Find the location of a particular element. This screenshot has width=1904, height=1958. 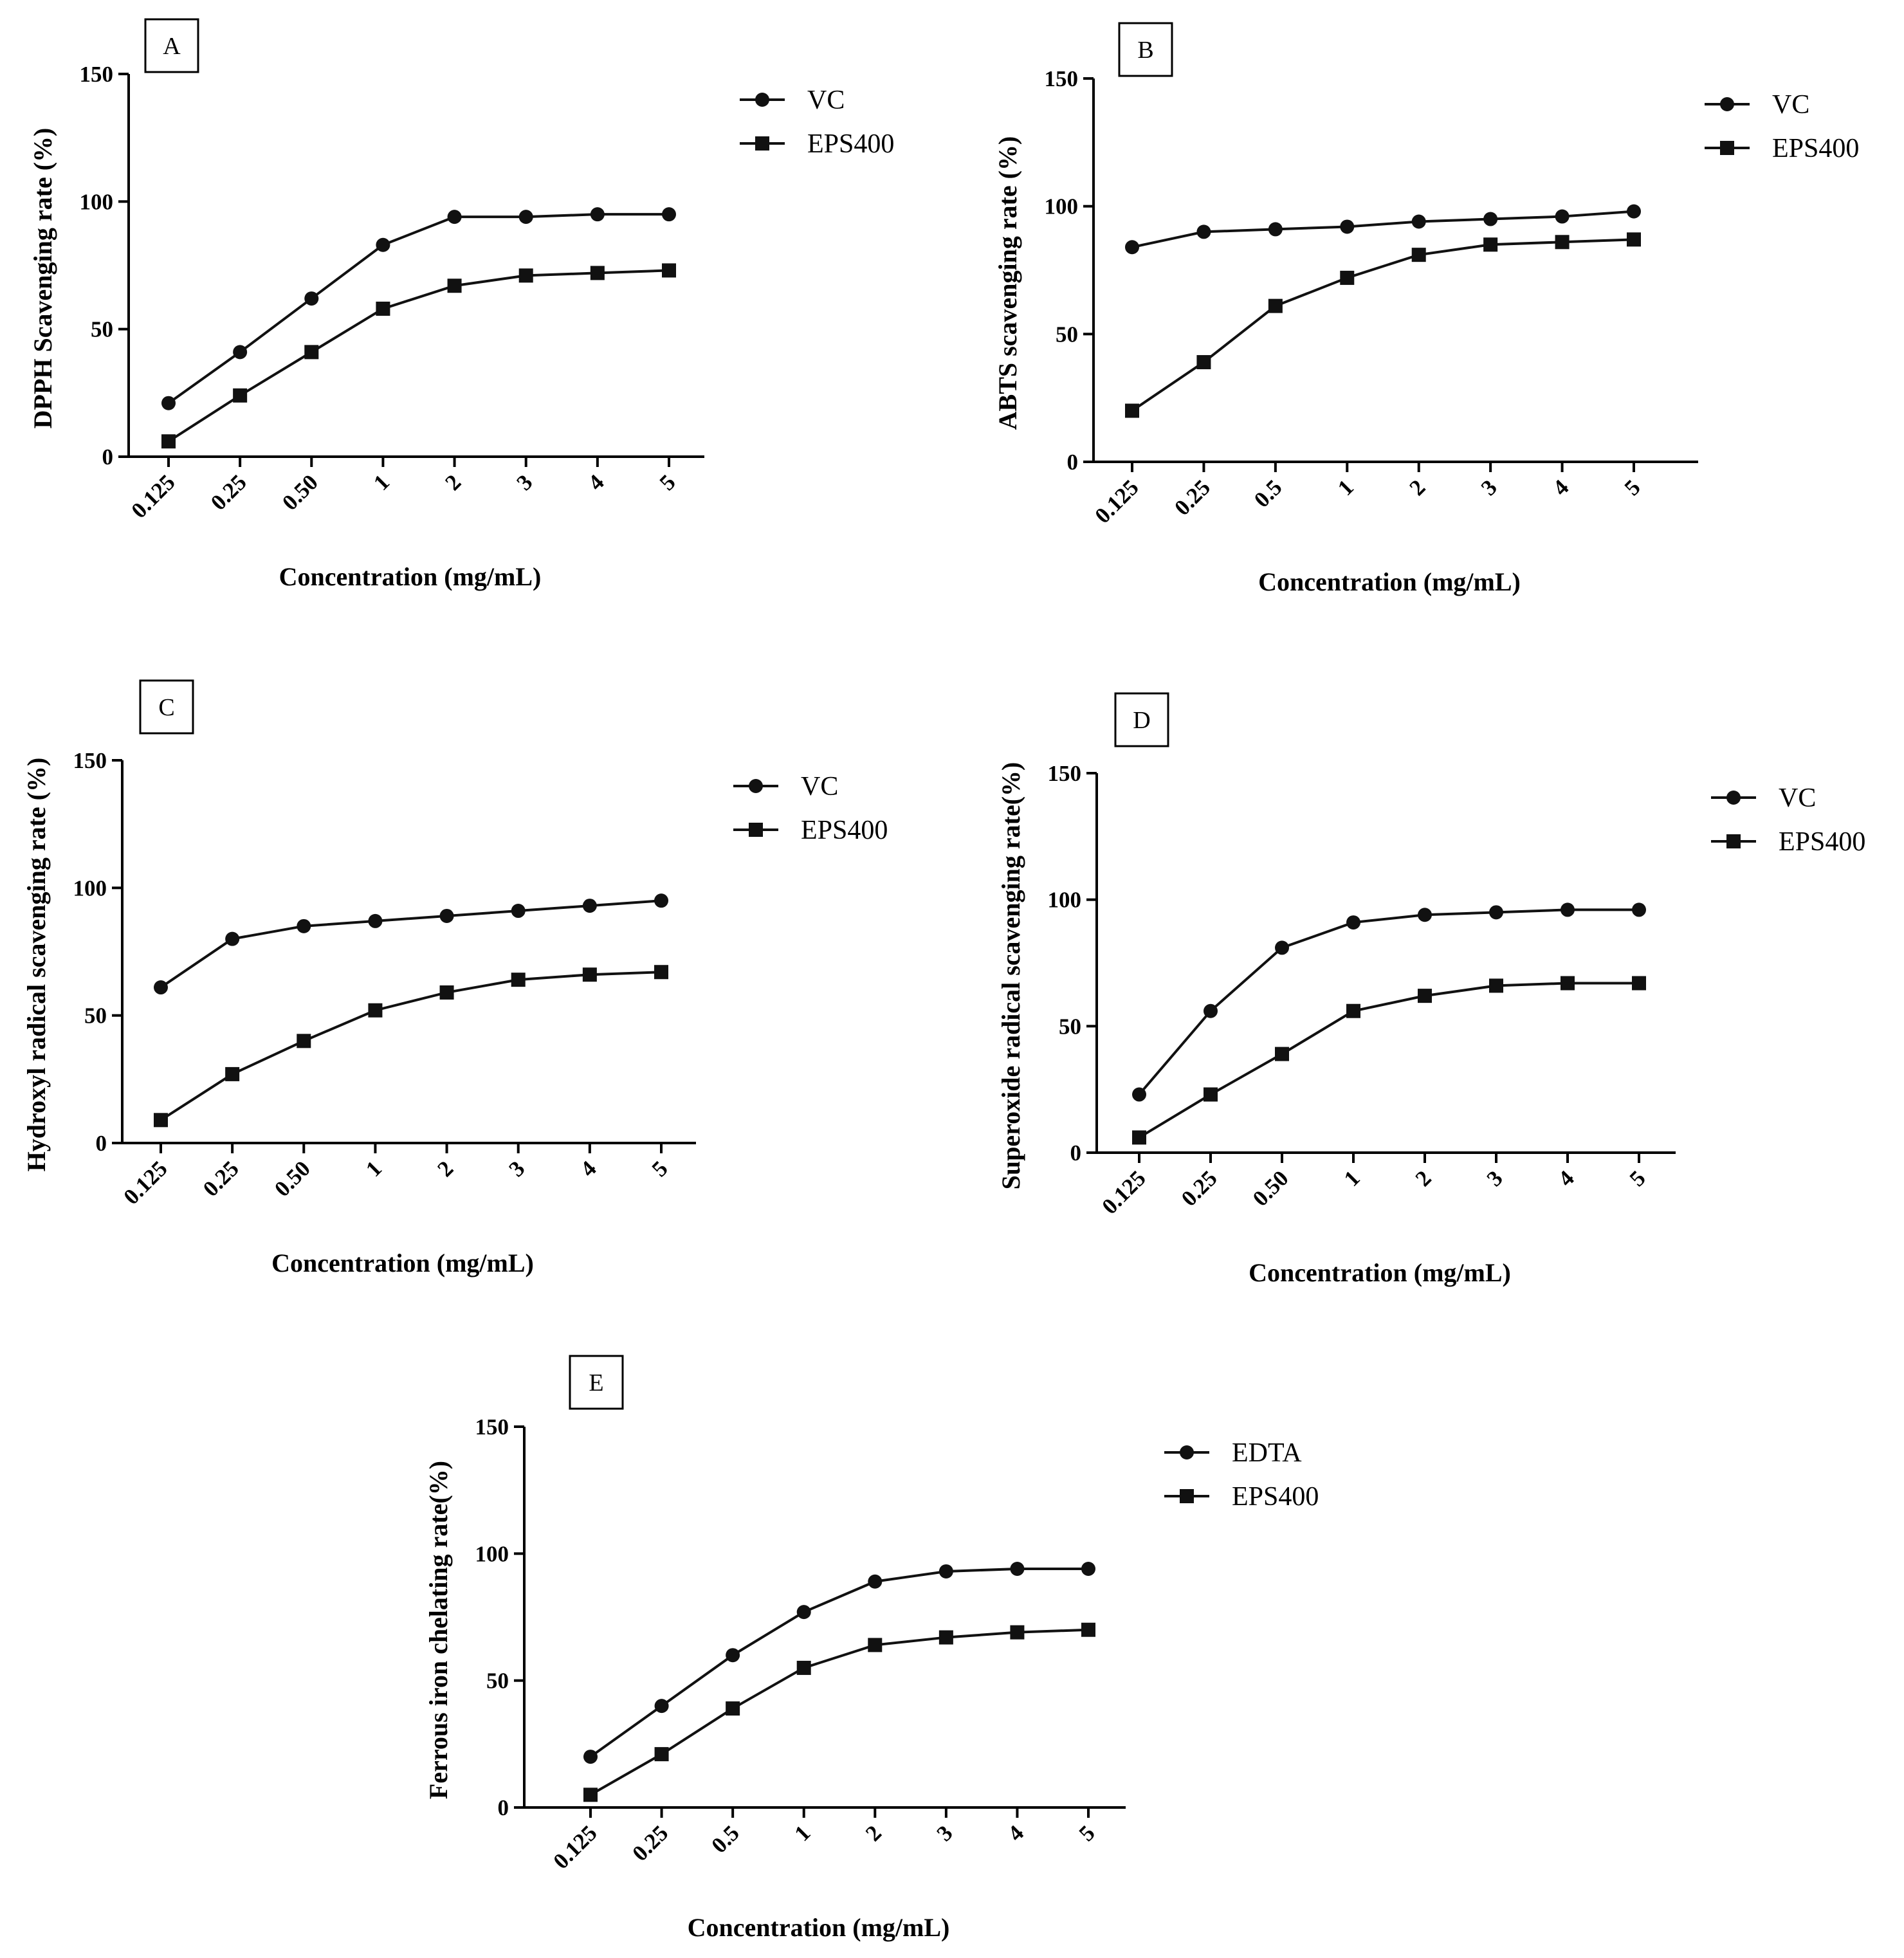

x-tick-label: 0.125 is located at coordinates (574, 1847).